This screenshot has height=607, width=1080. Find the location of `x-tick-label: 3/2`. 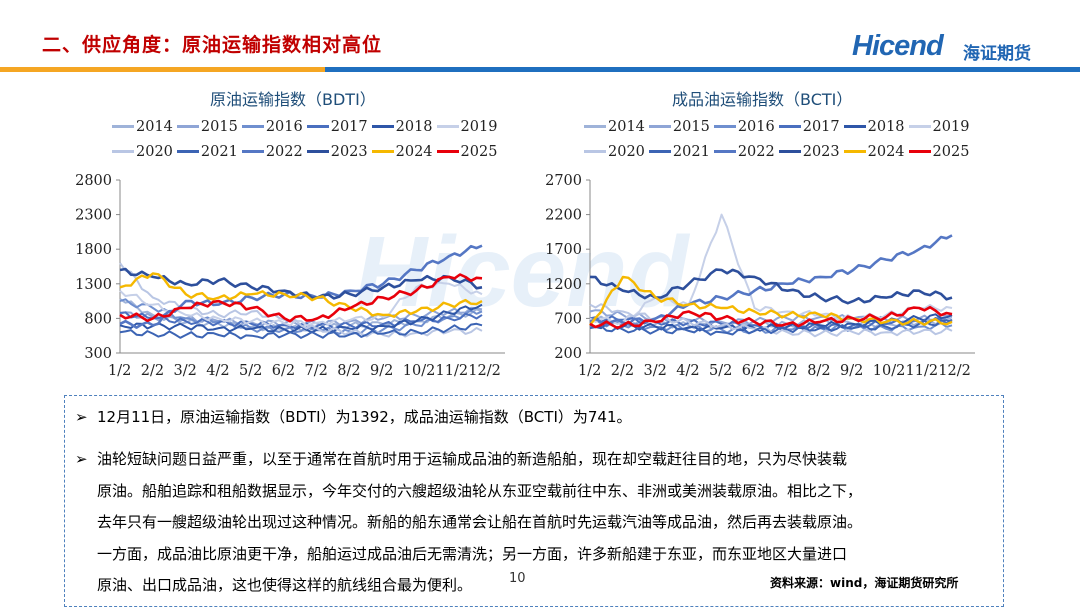

x-tick-label: 3/2 is located at coordinates (655, 371).